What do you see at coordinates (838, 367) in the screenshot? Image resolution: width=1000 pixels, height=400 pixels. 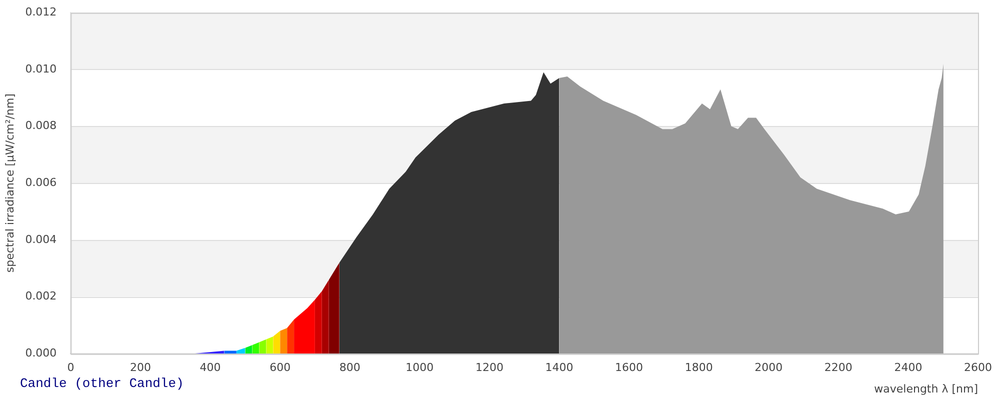 I see `x-tick-label: 2200` at bounding box center [838, 367].